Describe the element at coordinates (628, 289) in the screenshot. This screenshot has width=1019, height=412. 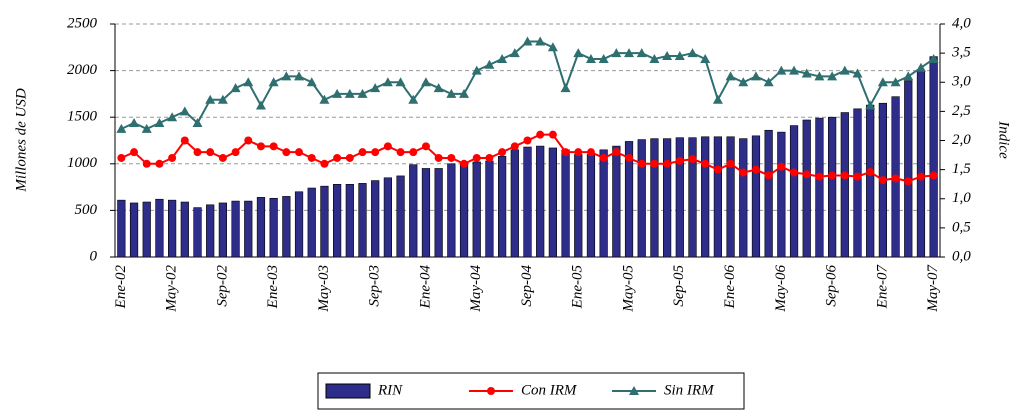
I see `x-tick-label: May-05` at that location.